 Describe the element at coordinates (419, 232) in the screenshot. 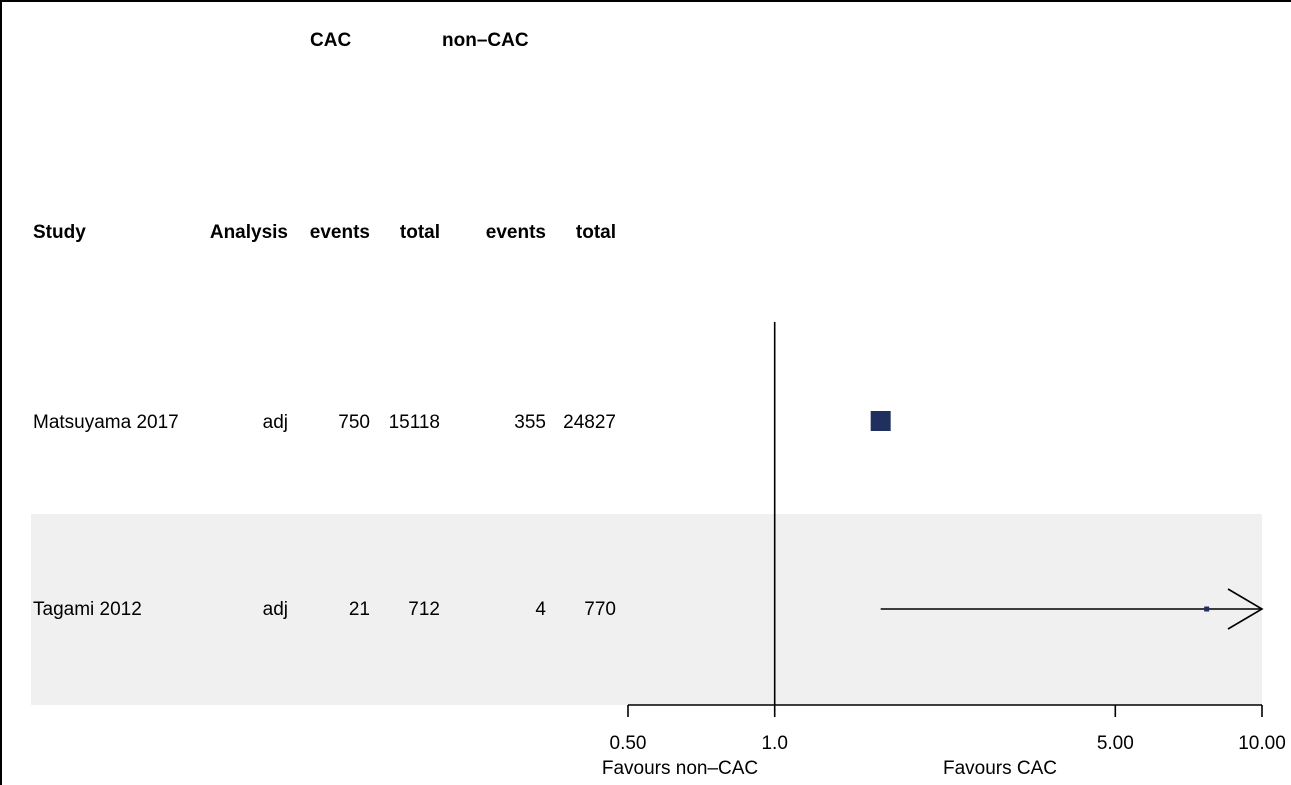

I see `column-header-cac-total: total` at that location.